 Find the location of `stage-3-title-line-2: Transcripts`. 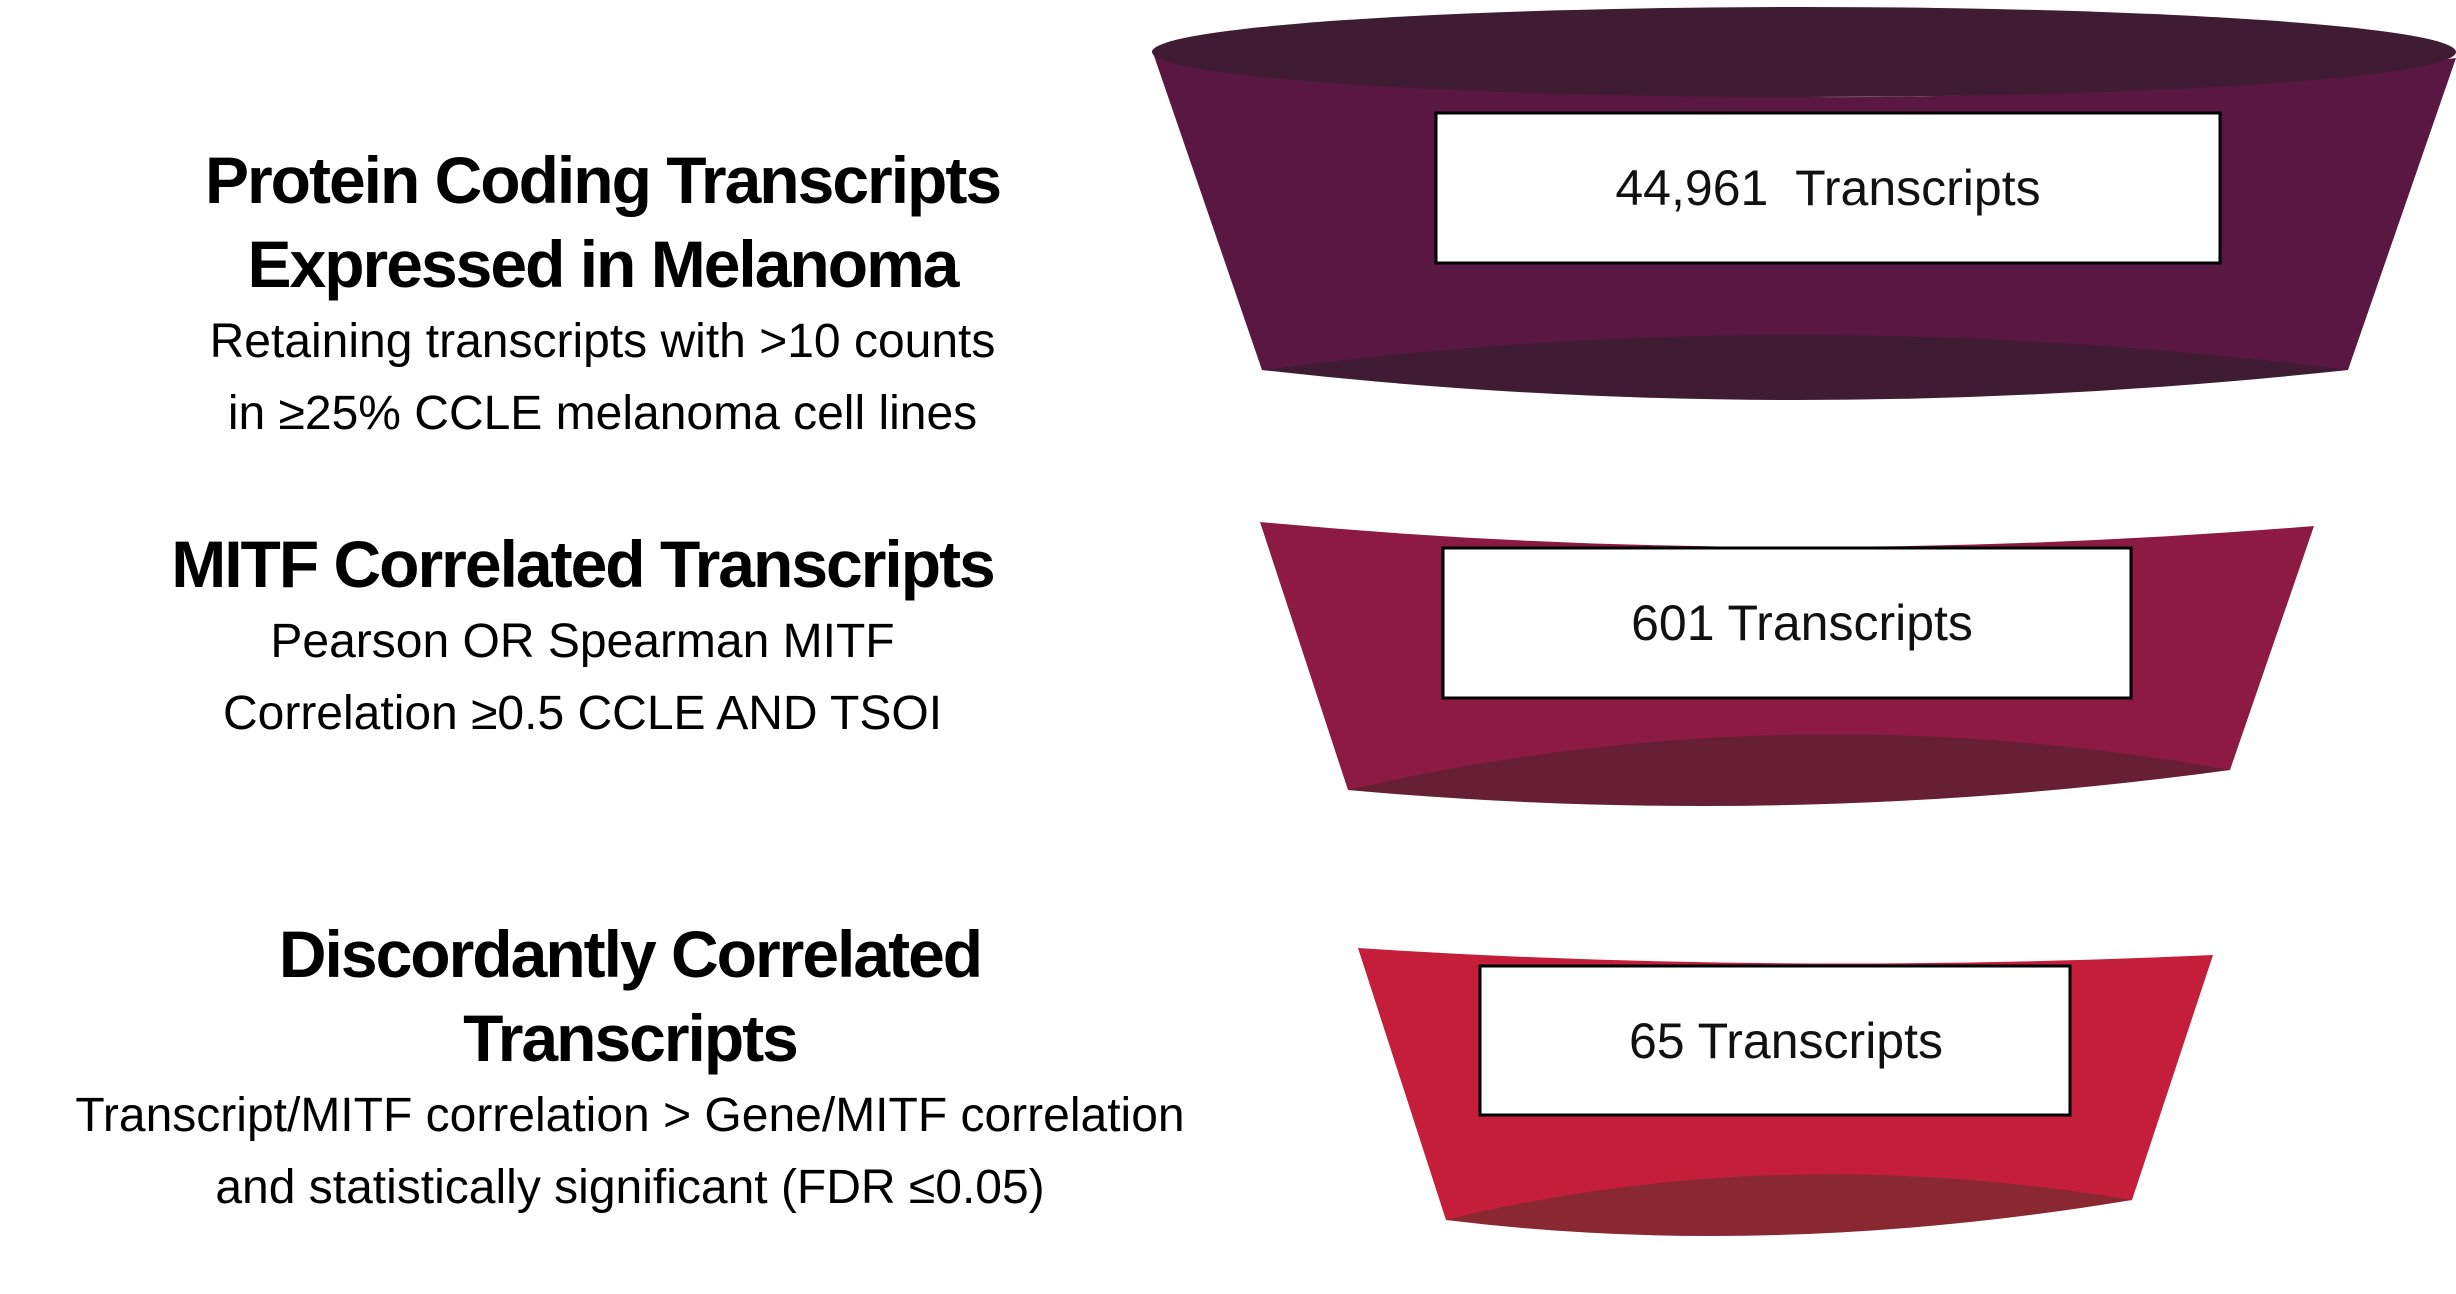

stage-3-title-line-2: Transcripts is located at coordinates (631, 1038).